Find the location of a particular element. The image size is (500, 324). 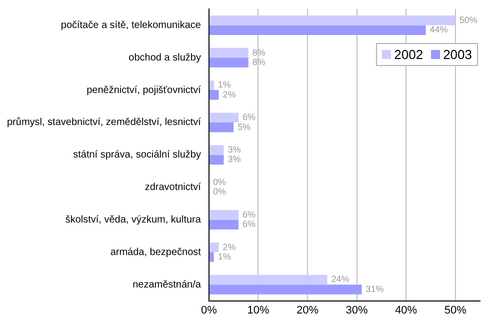

x-tick-label: 50% is located at coordinates (455, 310).